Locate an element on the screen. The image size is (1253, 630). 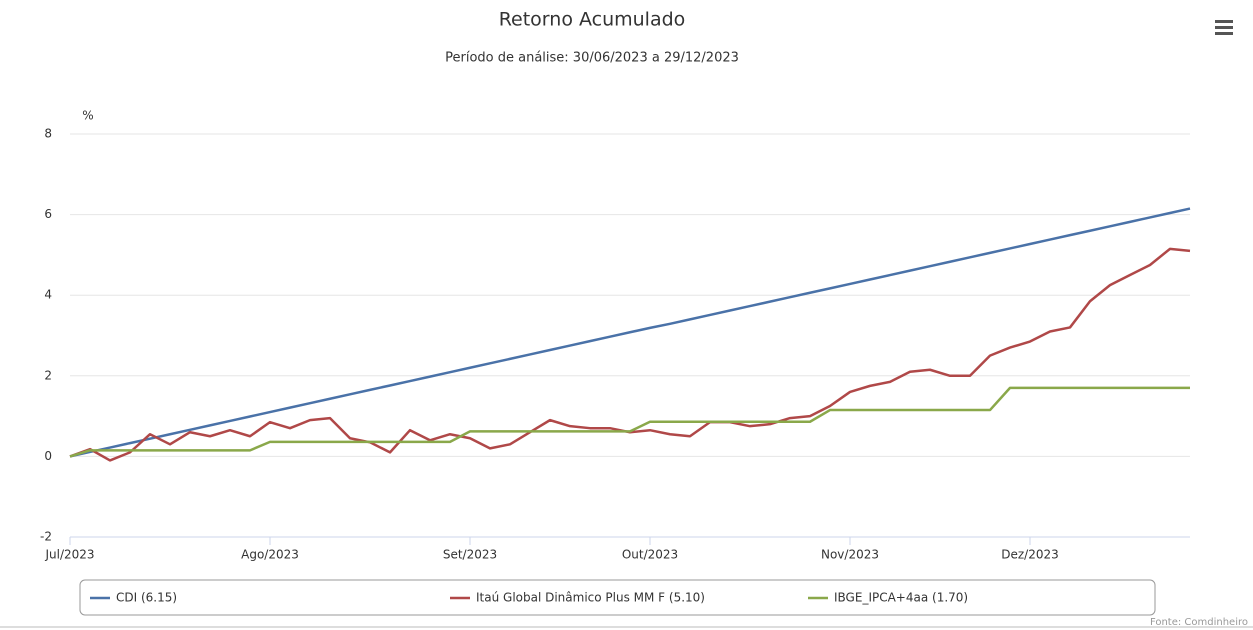
y-tick-label: -2 is located at coordinates (46, 537).